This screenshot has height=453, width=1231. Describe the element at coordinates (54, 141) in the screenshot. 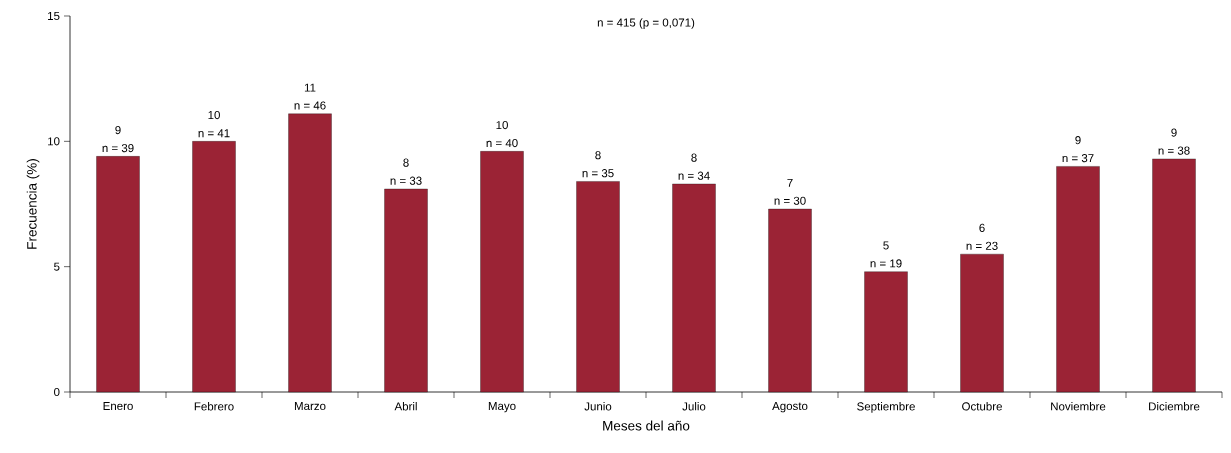

I see `y-tick-label: 10` at that location.